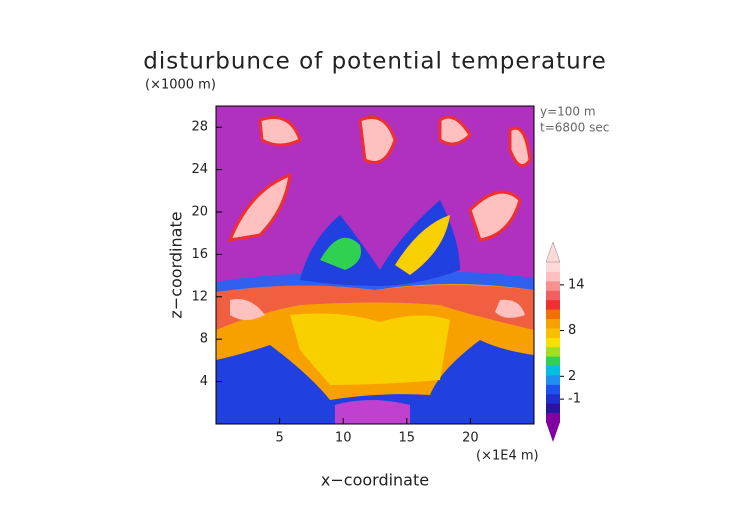 This screenshot has width=752, height=532. I want to click on x-axis-label: x−coordinate, so click(375, 480).